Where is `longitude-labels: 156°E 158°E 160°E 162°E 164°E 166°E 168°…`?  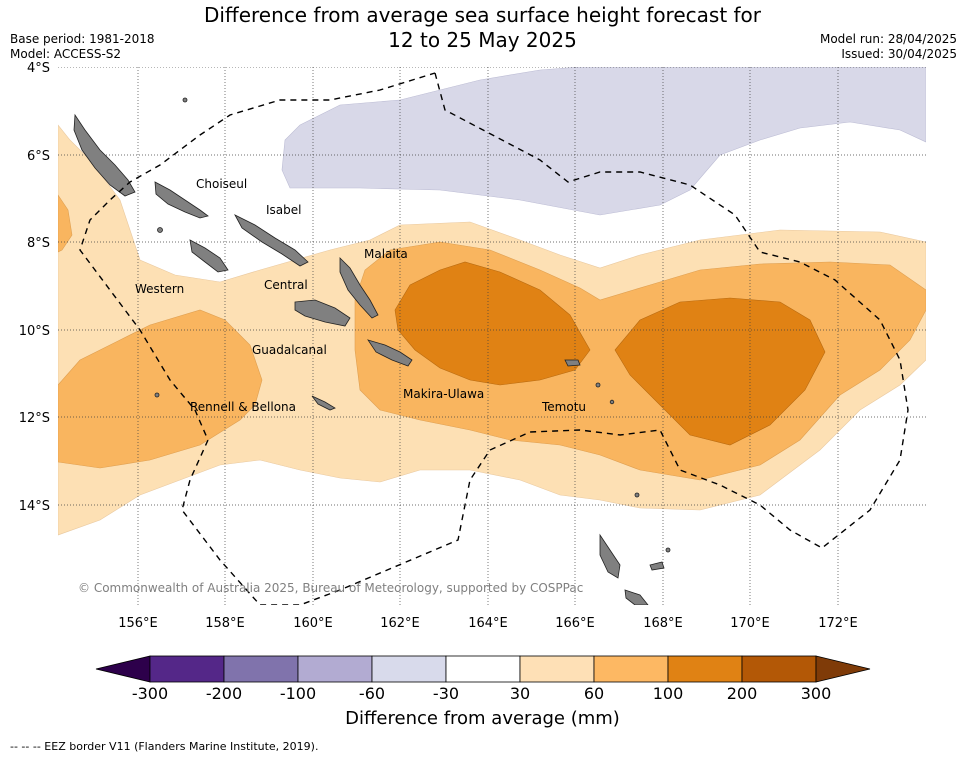 longitude-labels: 156°E 158°E 160°E 162°E 164°E 166°E 168°… is located at coordinates (488, 623).